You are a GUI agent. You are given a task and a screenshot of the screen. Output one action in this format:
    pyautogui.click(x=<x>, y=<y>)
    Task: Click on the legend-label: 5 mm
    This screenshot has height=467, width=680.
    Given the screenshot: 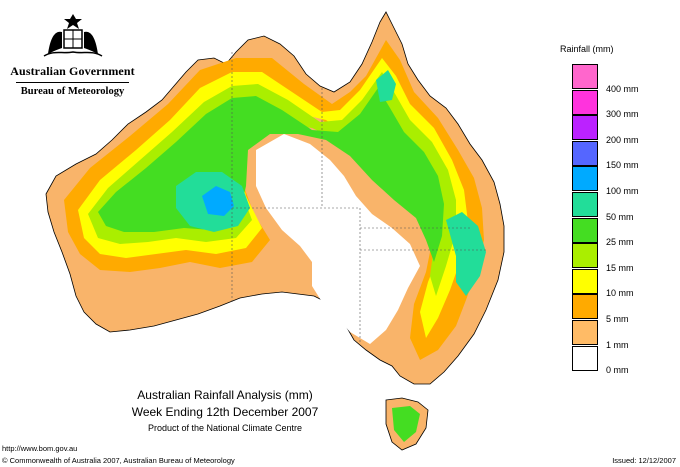 What is the action you would take?
    pyautogui.click(x=617, y=319)
    